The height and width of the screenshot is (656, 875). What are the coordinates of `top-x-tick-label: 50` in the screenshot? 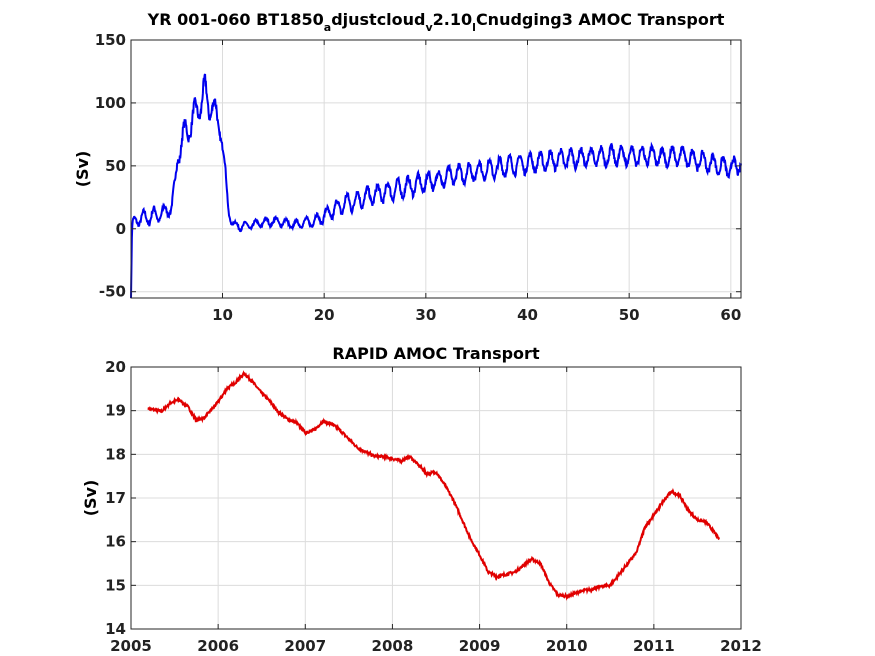 It's located at (629, 315).